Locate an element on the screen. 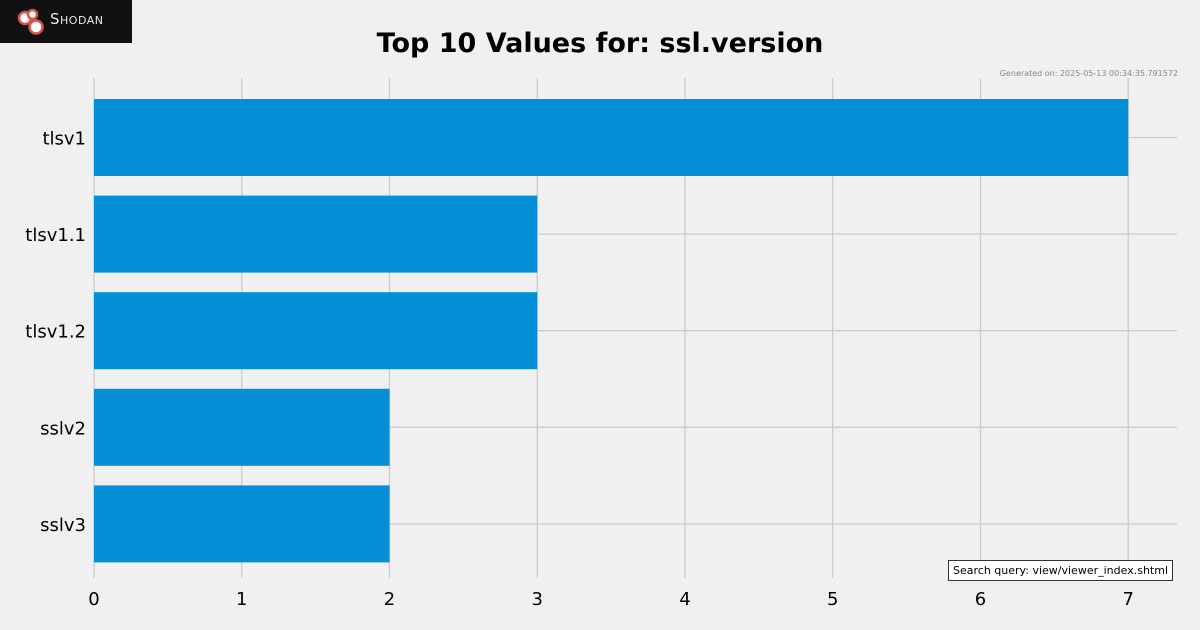 The width and height of the screenshot is (1200, 630). x-tick-label: 6 is located at coordinates (980, 599).